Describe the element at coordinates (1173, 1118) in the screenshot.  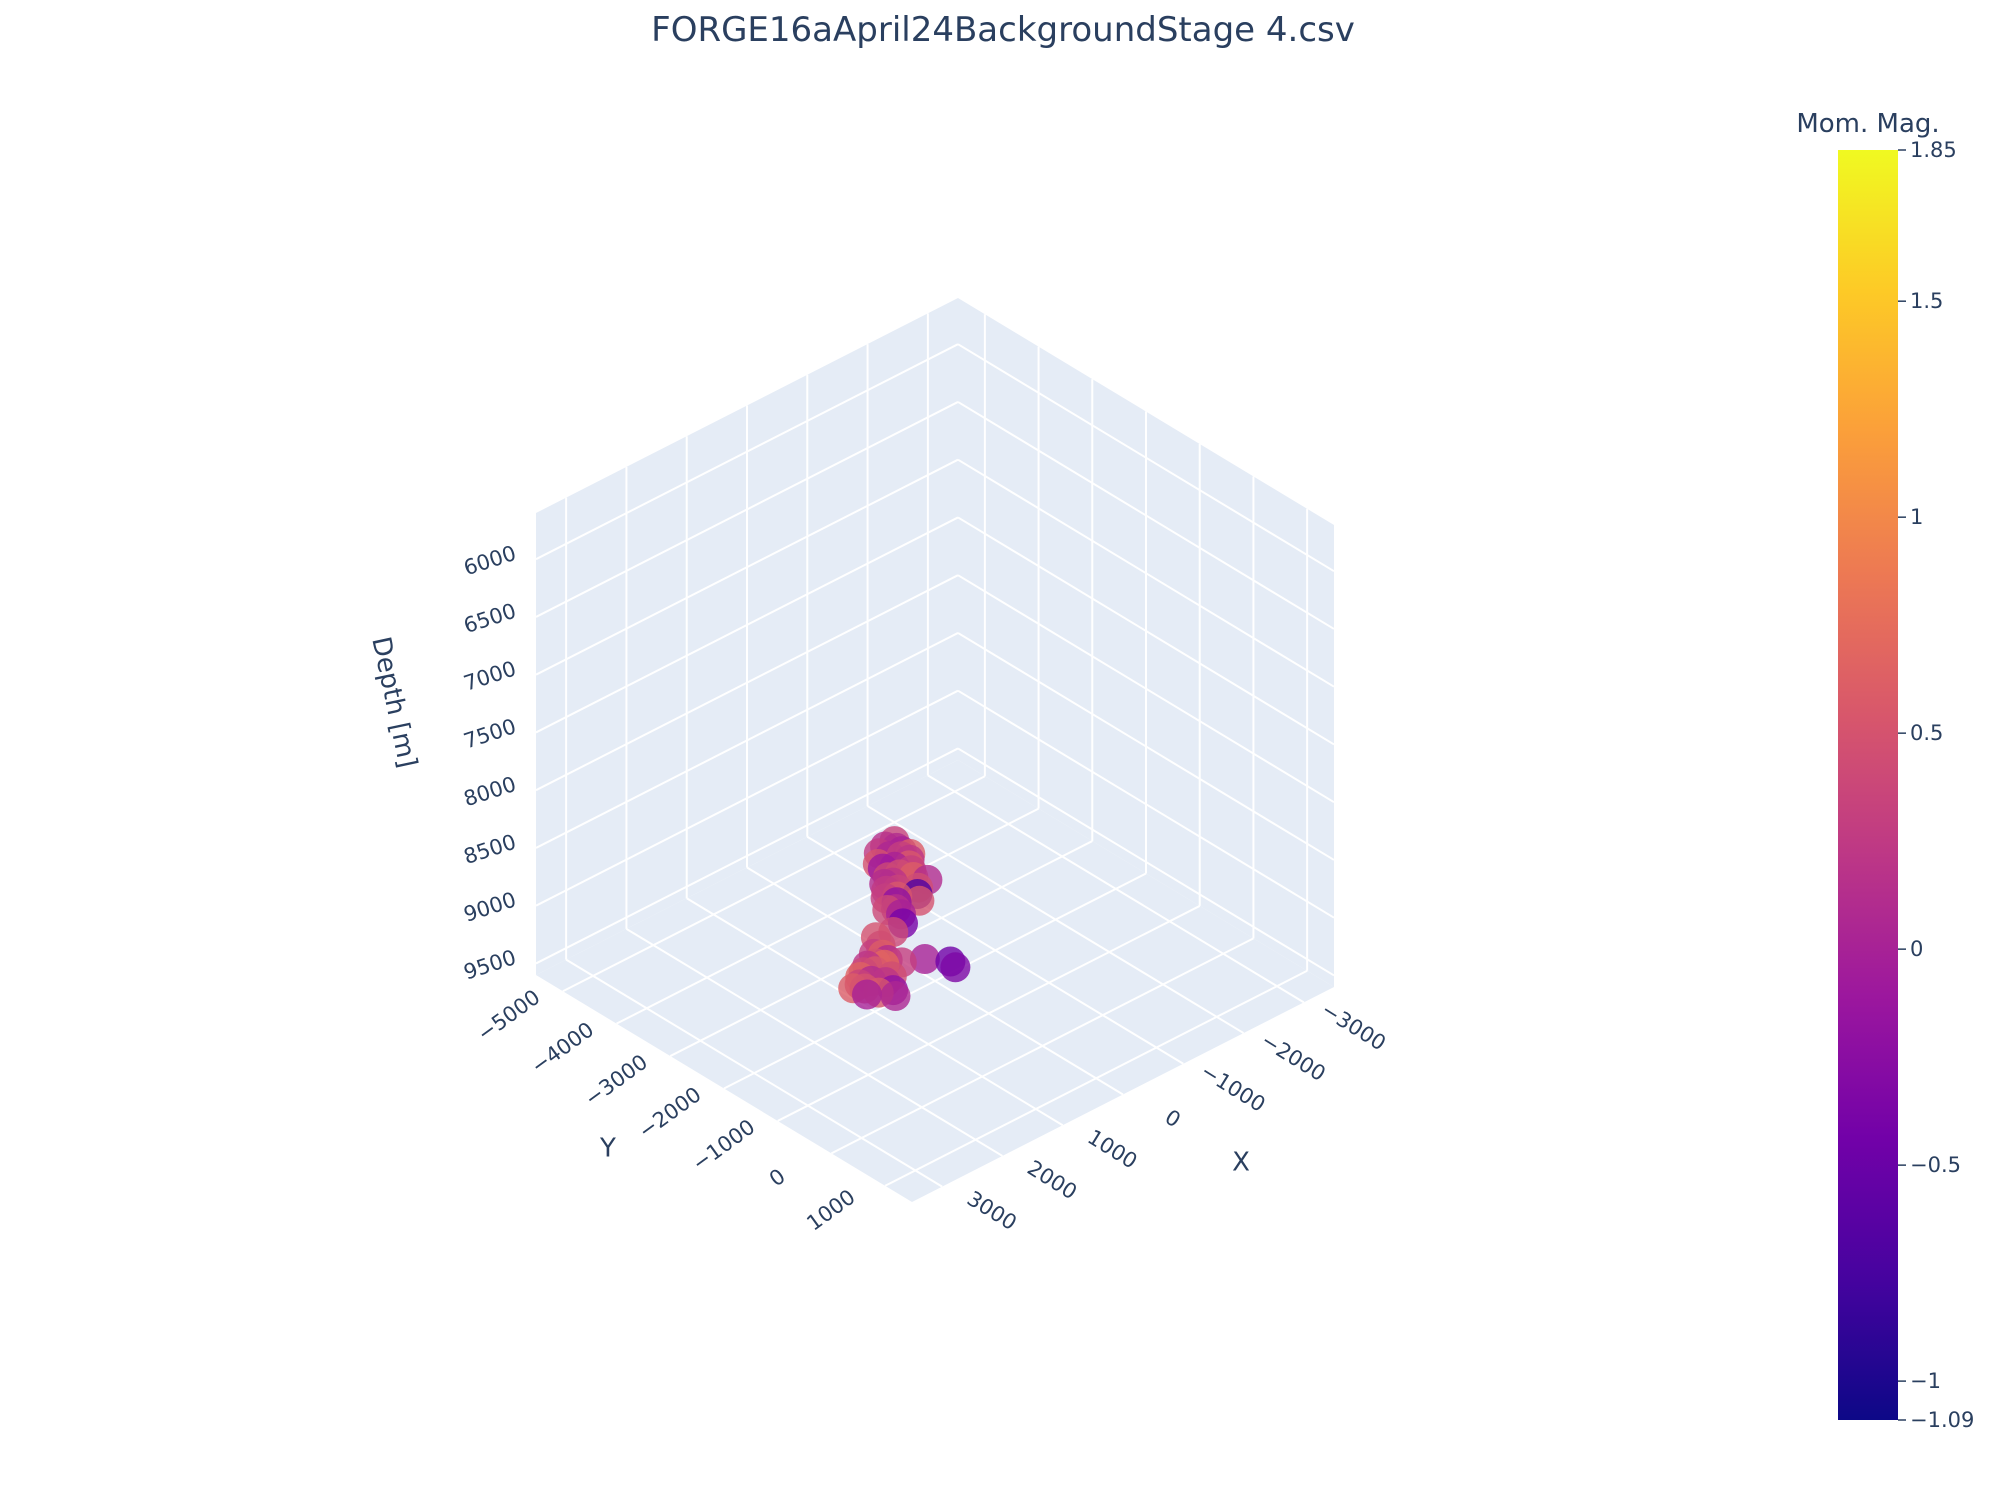
I see `x-tick-label: 0` at that location.